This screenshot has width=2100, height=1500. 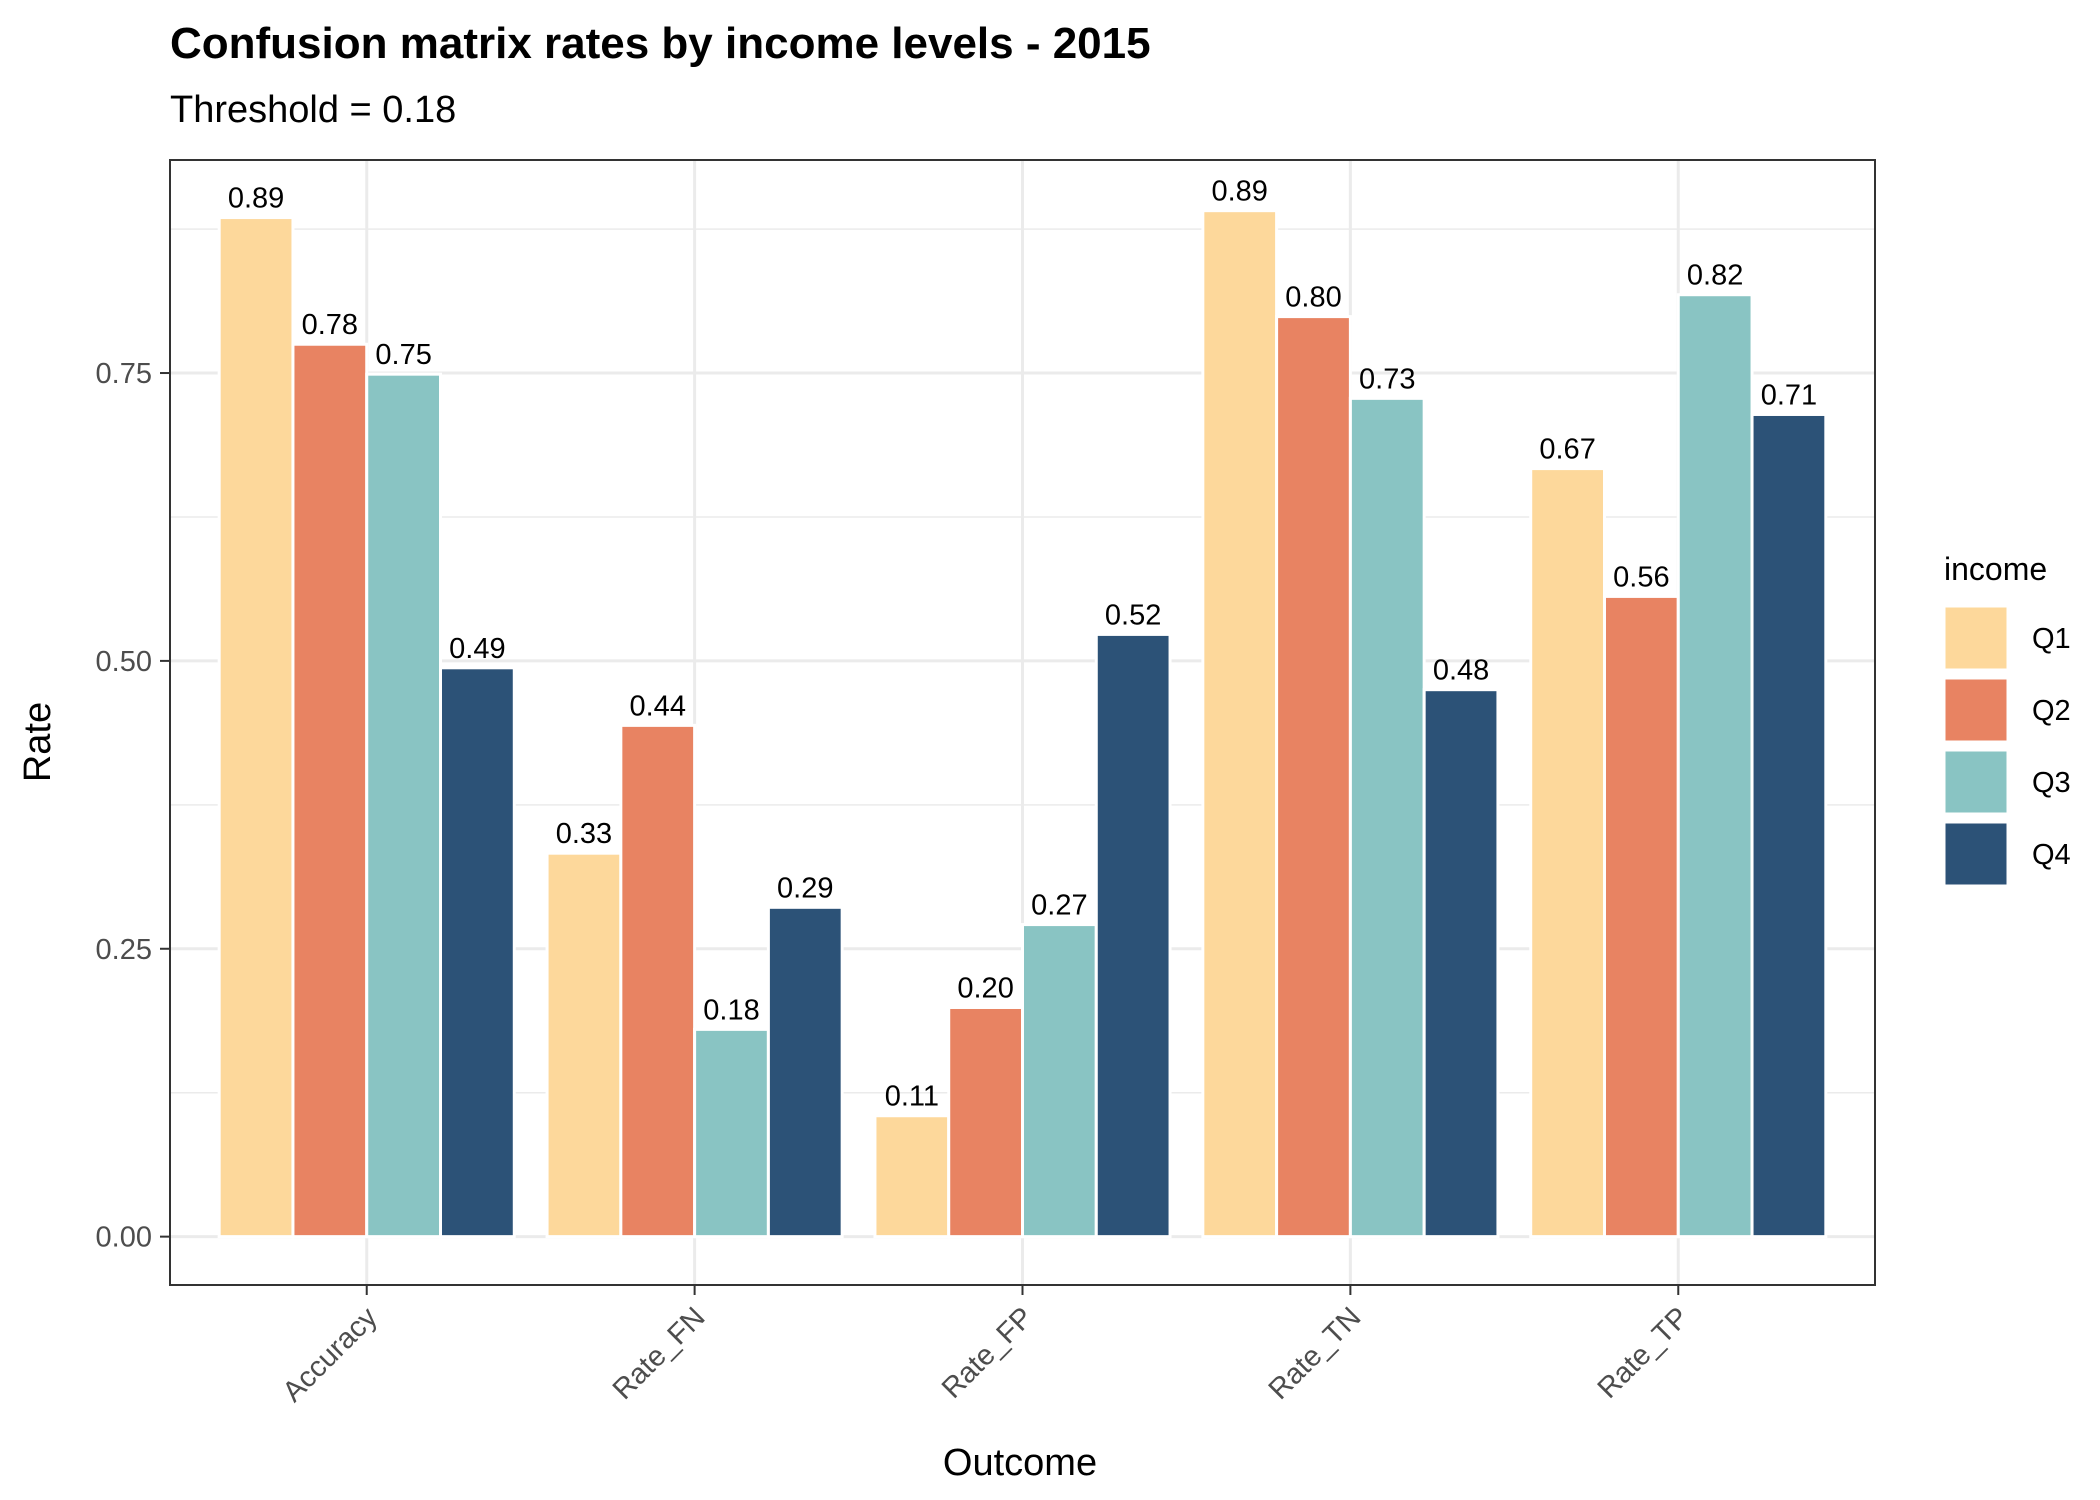 I want to click on data-label: 0.75, so click(x=403, y=355).